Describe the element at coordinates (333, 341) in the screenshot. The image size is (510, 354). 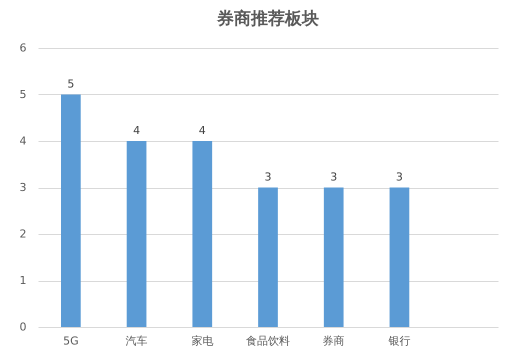
I see `x-tick-label: 券商` at that location.